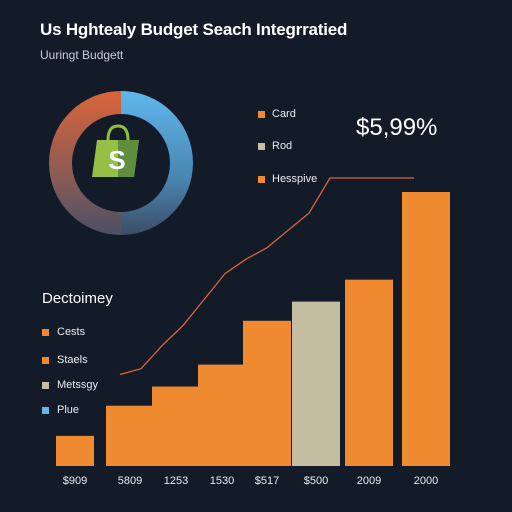 The height and width of the screenshot is (512, 512). I want to click on section-title: Dectoimey, so click(77, 298).